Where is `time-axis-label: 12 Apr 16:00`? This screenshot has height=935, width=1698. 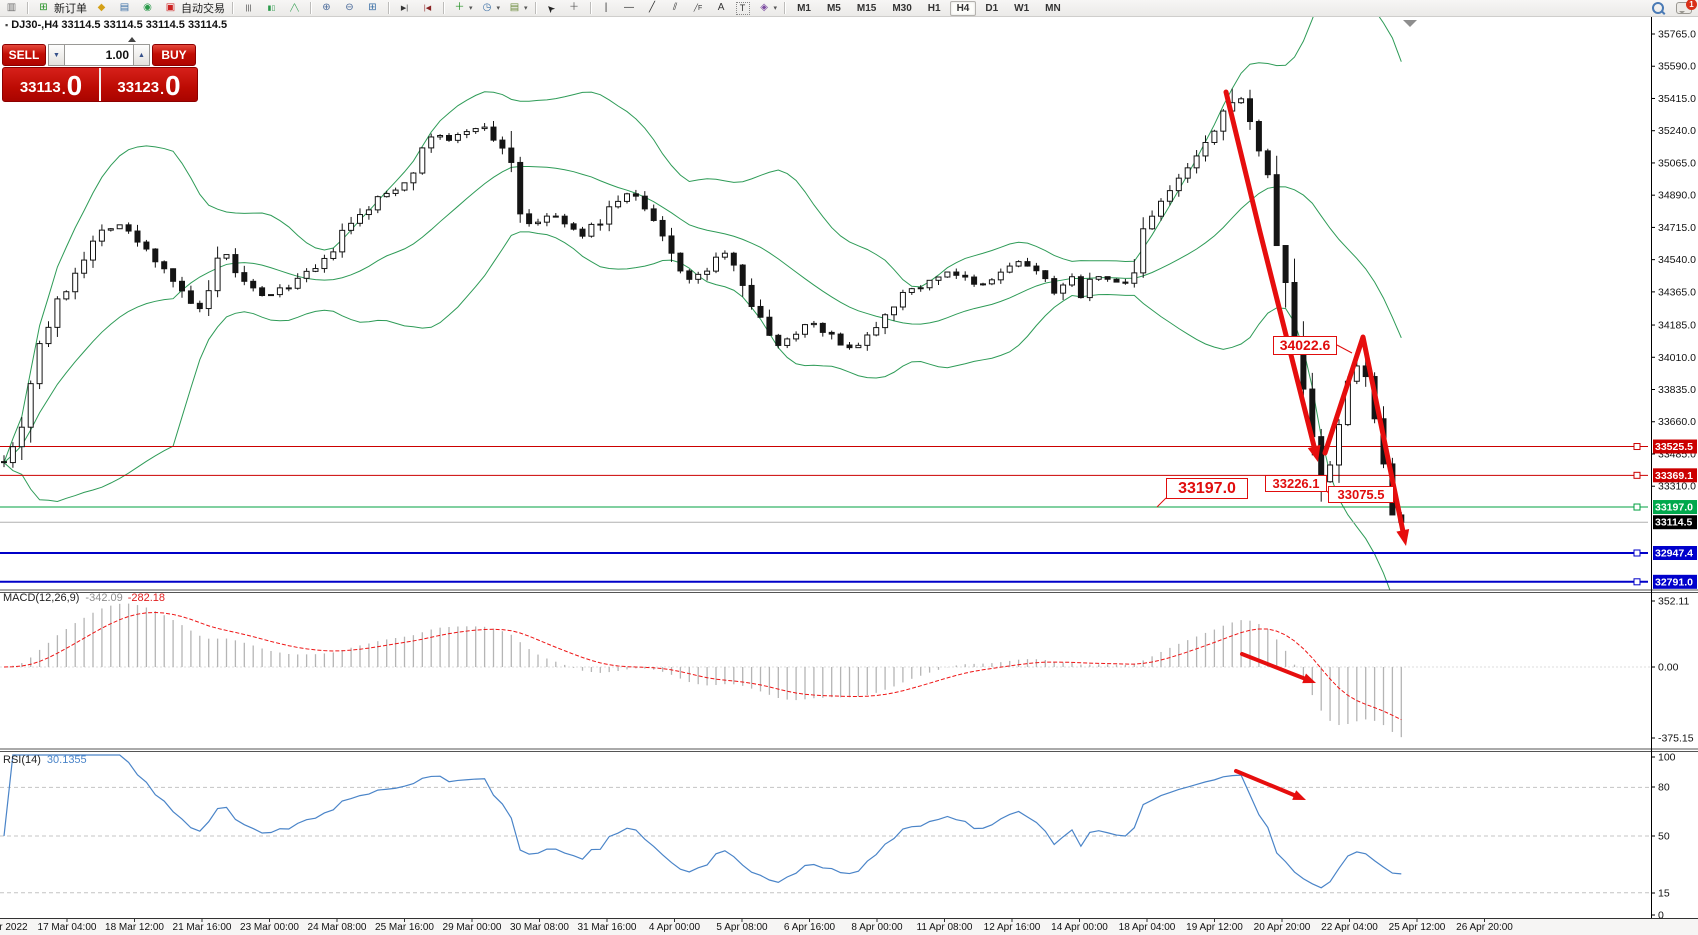 time-axis-label: 12 Apr 16:00 is located at coordinates (1012, 927).